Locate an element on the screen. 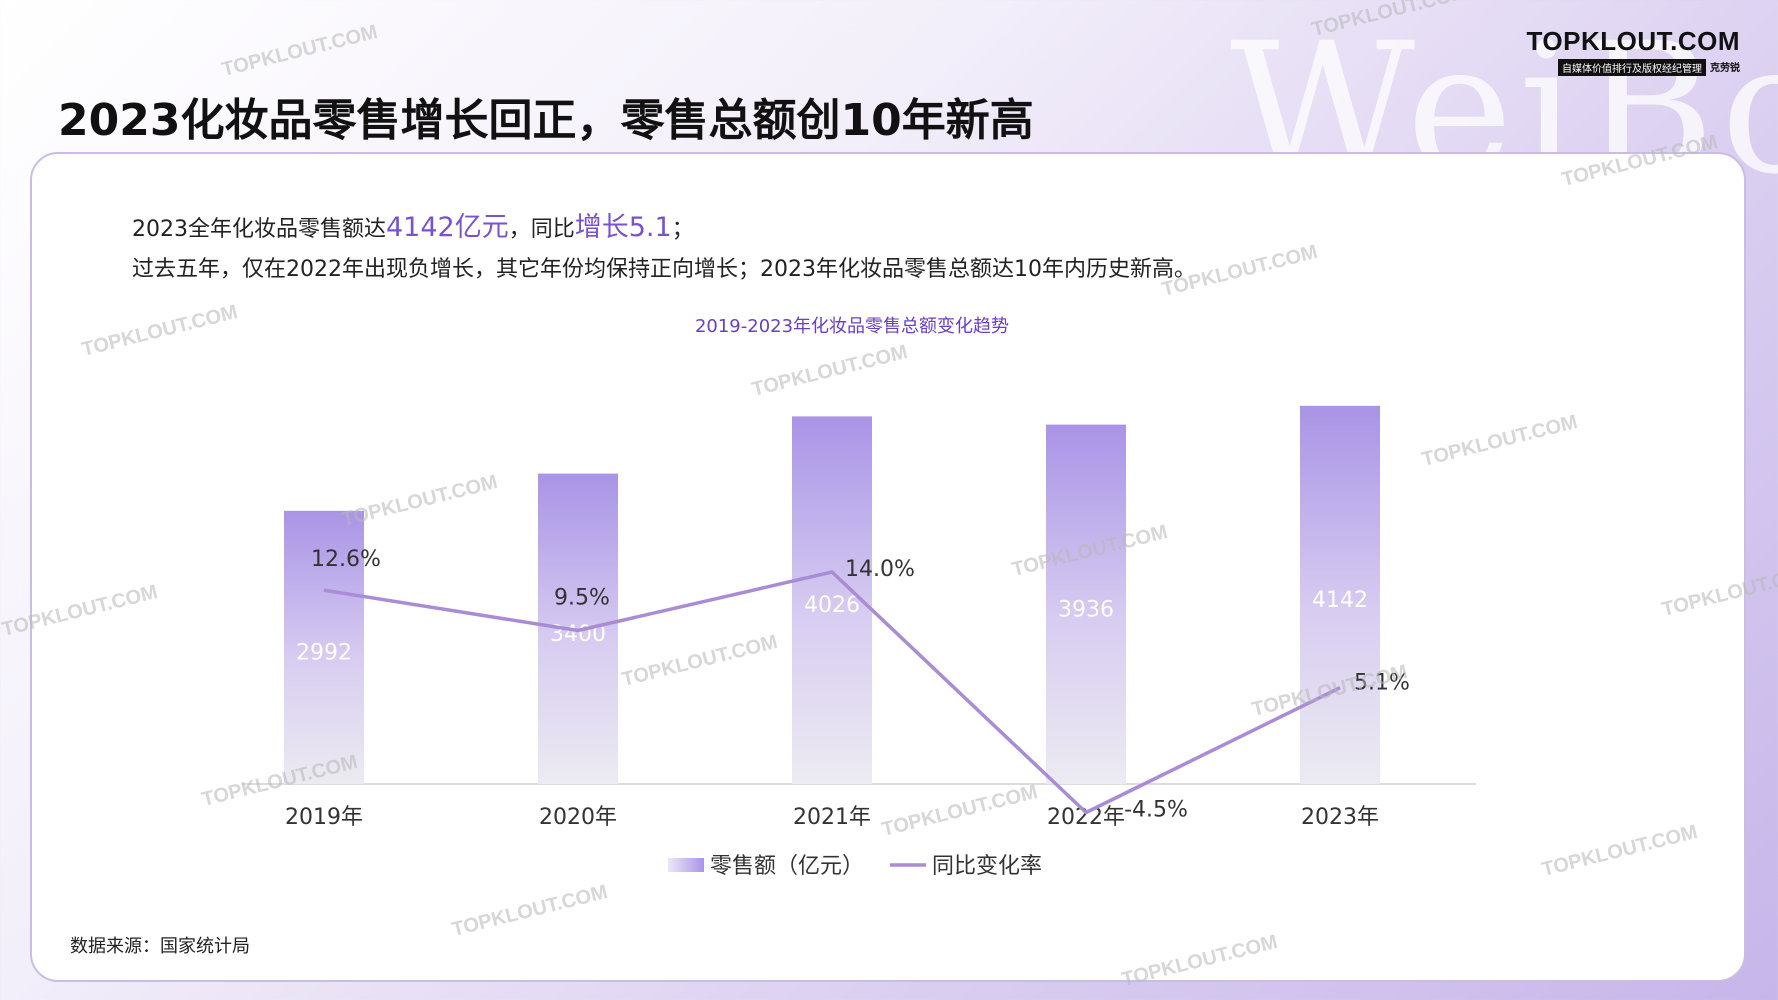  brand-logo: TOPKLOUT.COM 自媒体价值排行及版权经纪管理 克劳锐 is located at coordinates (1633, 51).